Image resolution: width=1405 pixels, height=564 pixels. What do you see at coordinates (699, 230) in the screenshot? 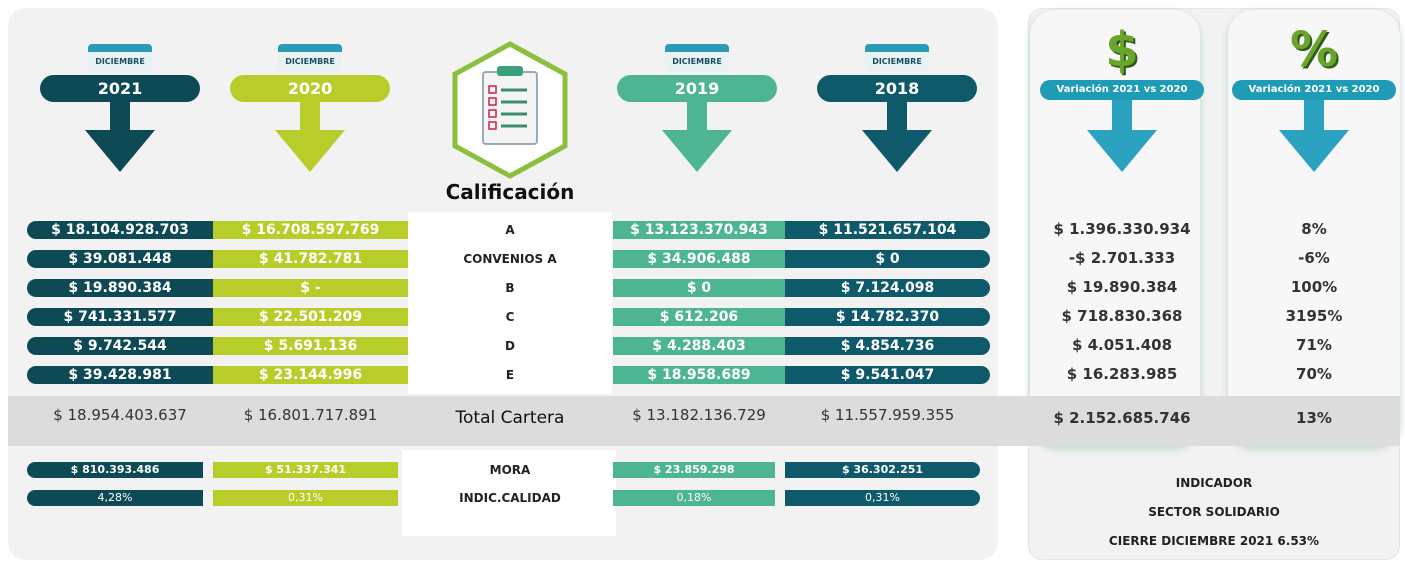
I see `value-pill: $ 13.123.370.943` at bounding box center [699, 230].